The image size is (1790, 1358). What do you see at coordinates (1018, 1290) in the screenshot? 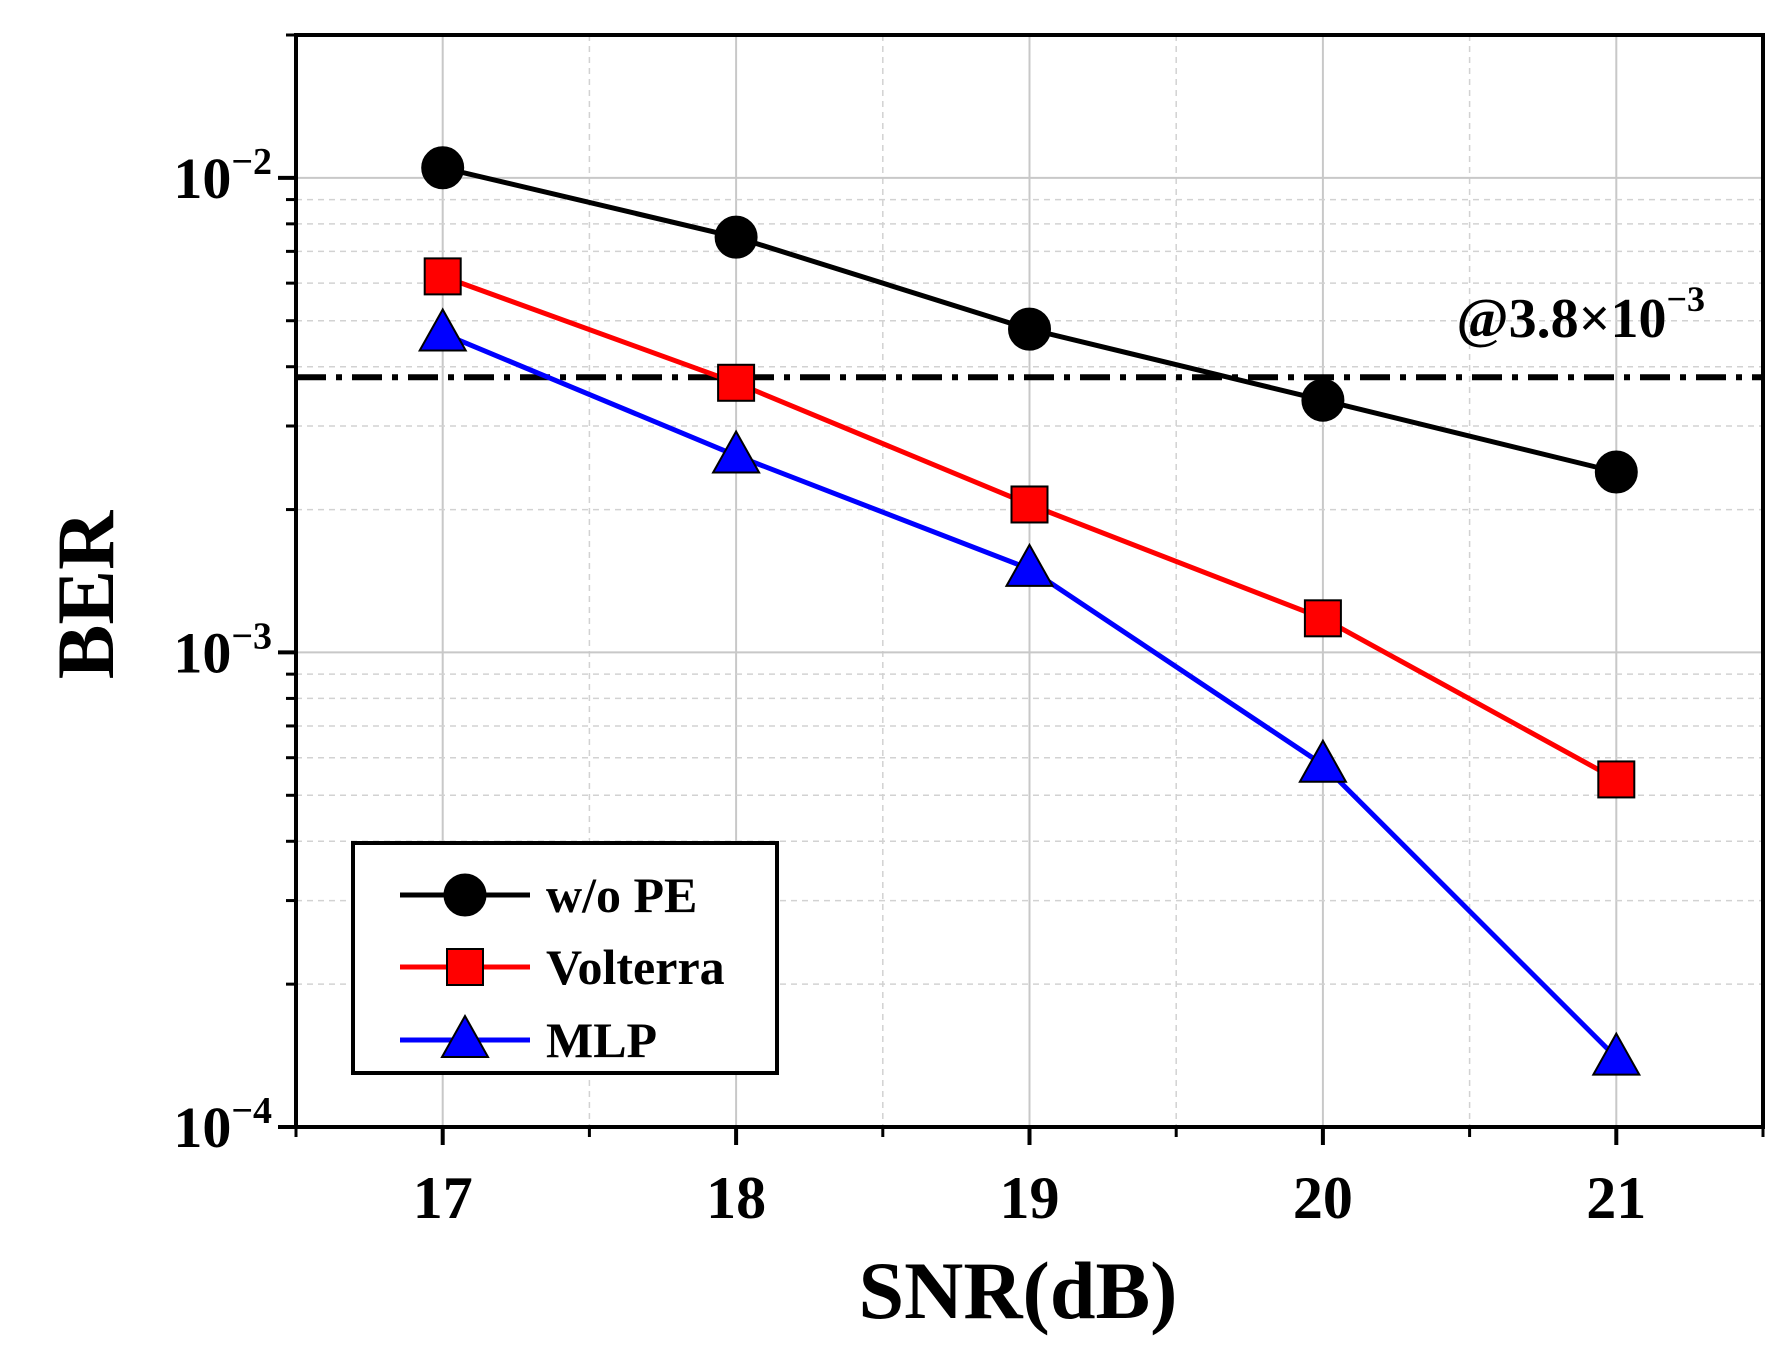
I see `x-axis-title: SNR(dB)` at bounding box center [1018, 1290].